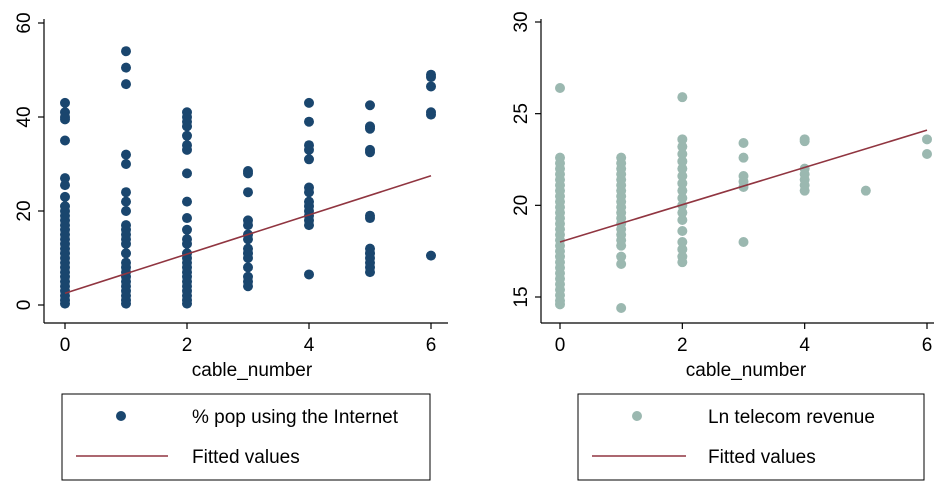  Describe the element at coordinates (295, 417) in the screenshot. I see `legend-label-points: % pop using the Internet` at that location.